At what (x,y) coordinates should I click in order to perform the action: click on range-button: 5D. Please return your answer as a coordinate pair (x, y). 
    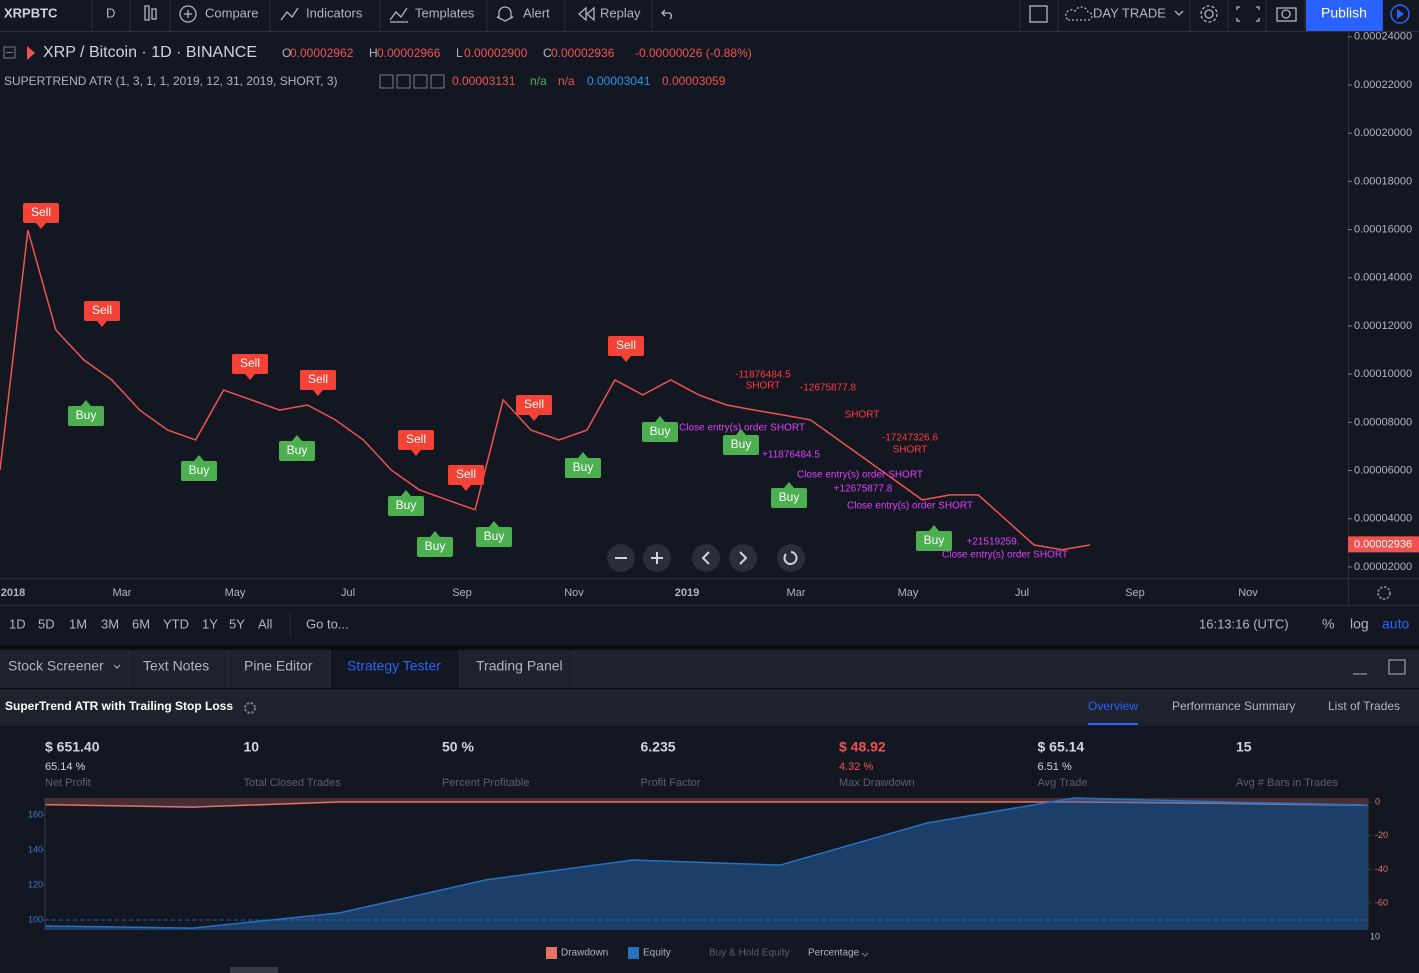
    Looking at the image, I should click on (46, 623).